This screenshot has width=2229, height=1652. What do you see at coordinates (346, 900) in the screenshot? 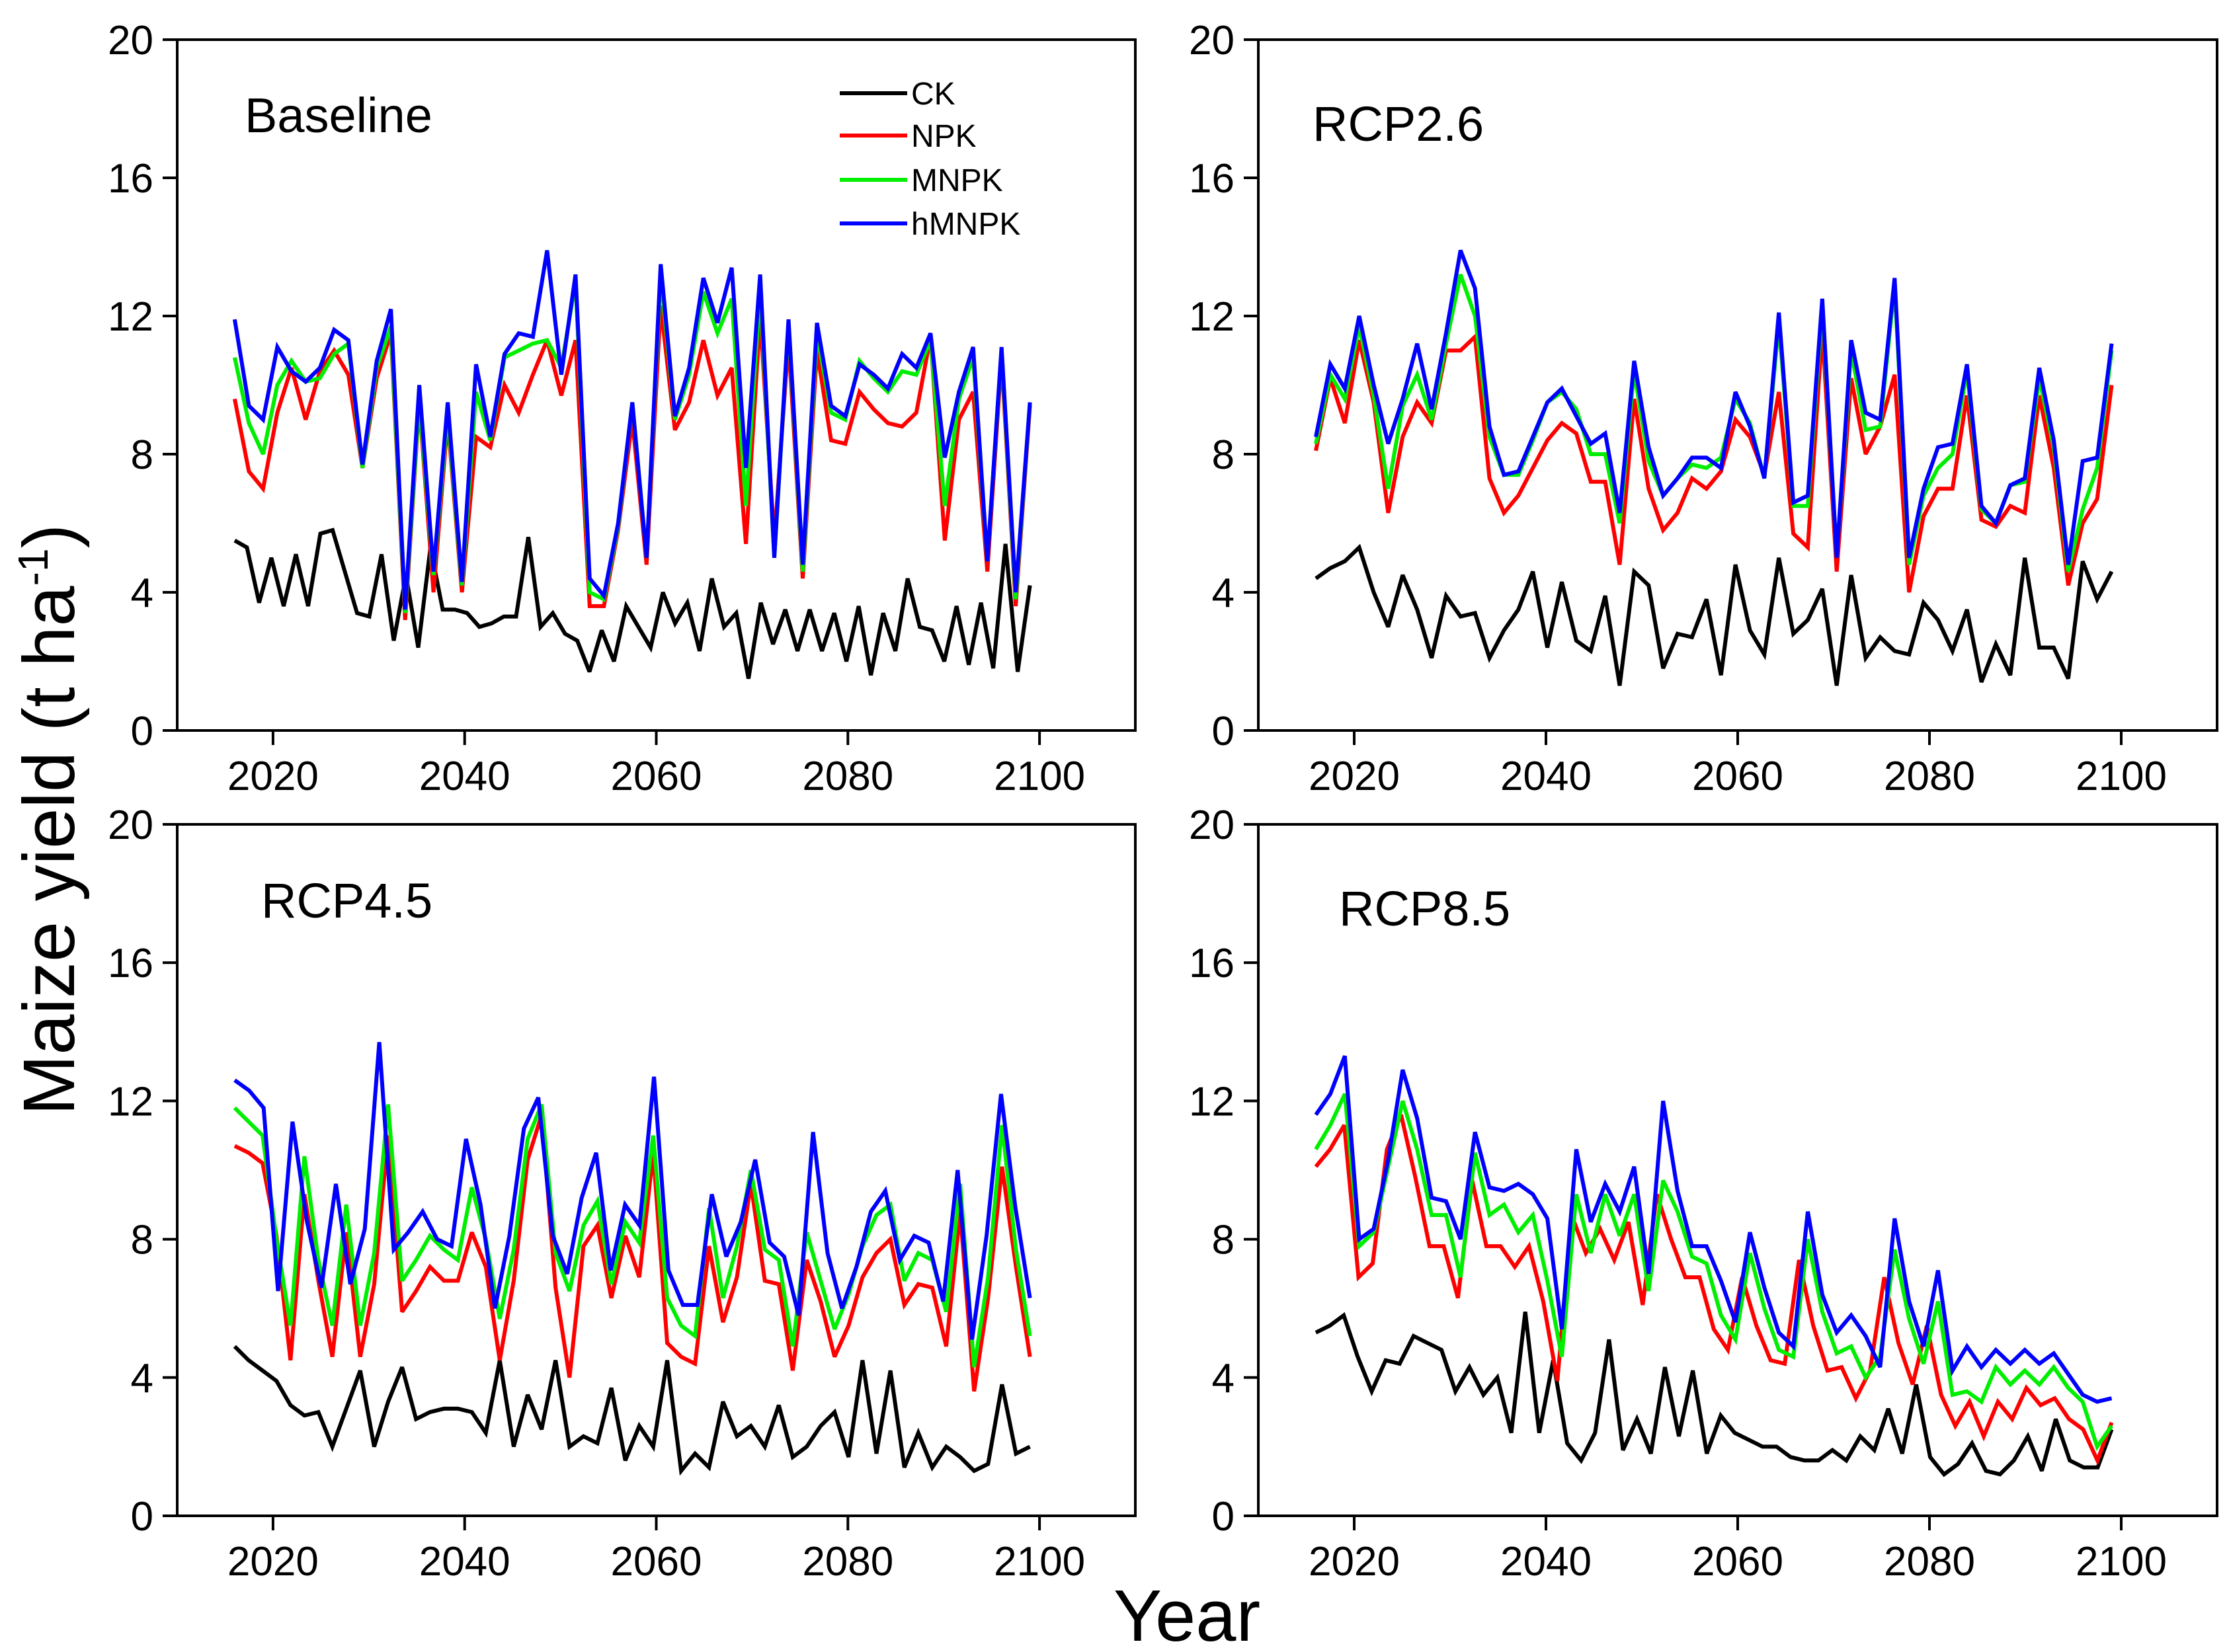
I see `panel-title-rcp4-5: RCP4.5` at bounding box center [346, 900].